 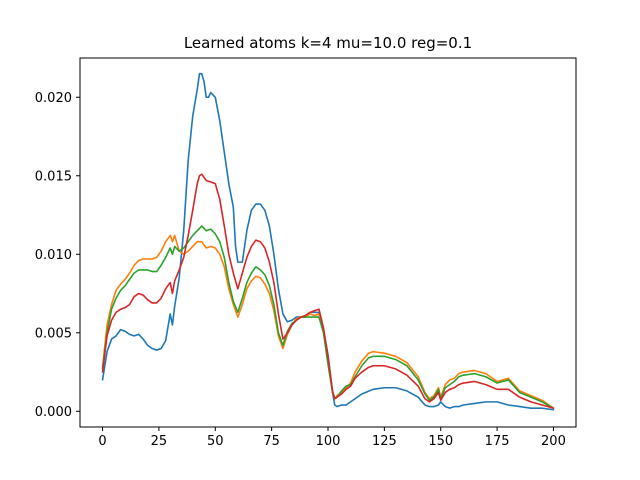 I want to click on x-tick-label: 50, so click(x=215, y=441).